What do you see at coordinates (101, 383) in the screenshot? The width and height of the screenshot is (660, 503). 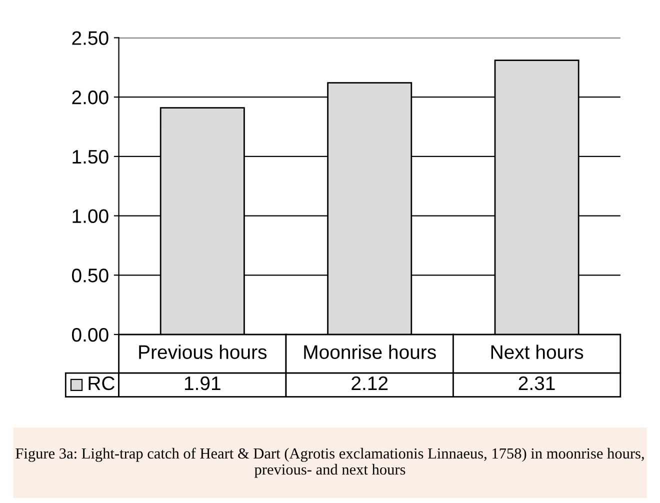 I see `legend-label: RC` at bounding box center [101, 383].